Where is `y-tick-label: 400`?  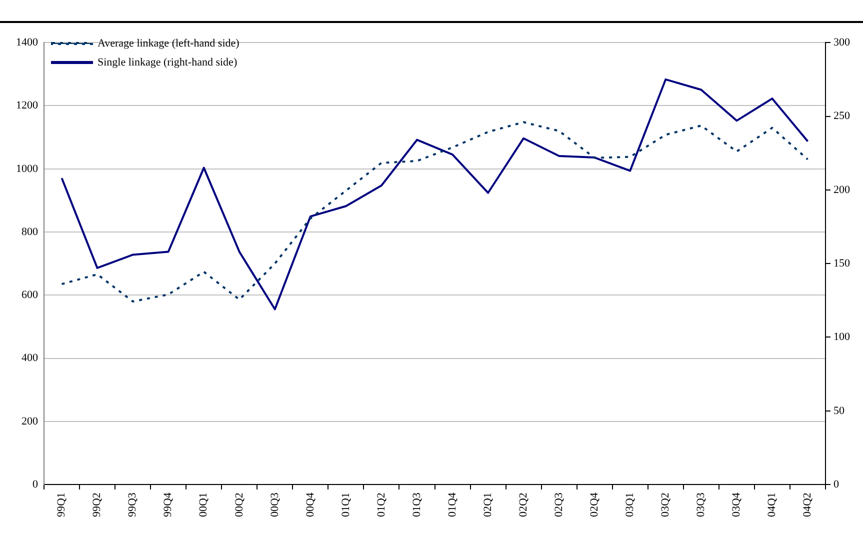
y-tick-label: 400 is located at coordinates (30, 358).